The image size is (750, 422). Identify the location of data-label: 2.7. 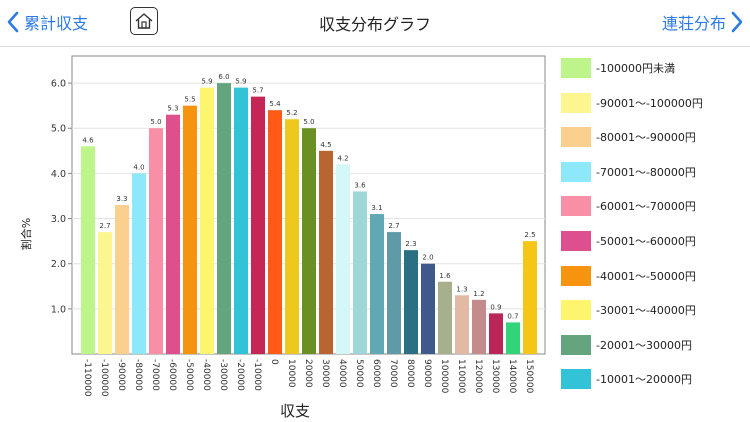
(393, 226).